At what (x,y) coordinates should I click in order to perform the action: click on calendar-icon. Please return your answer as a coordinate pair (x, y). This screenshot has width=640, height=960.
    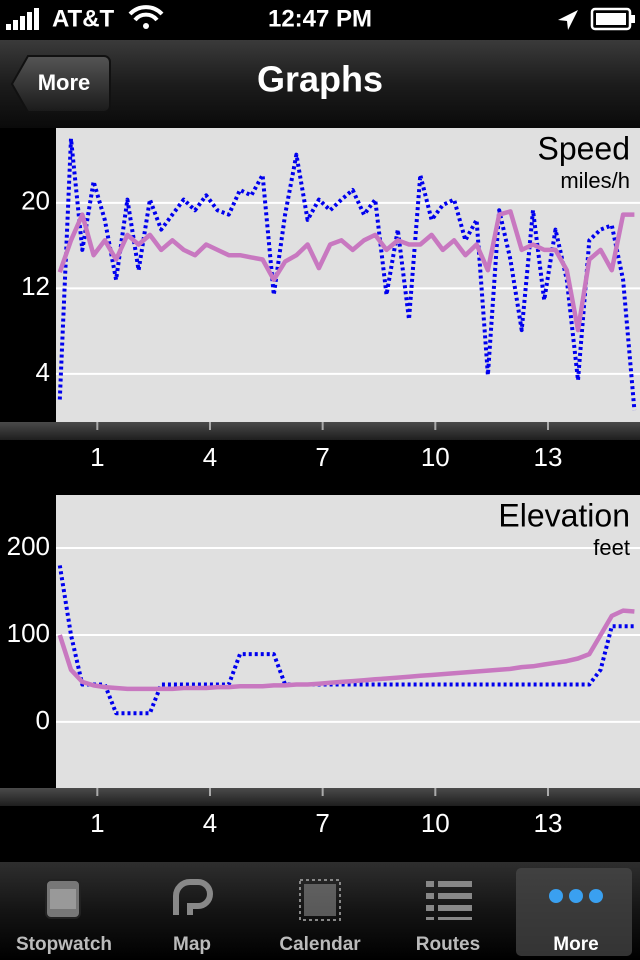
    Looking at the image, I should click on (320, 900).